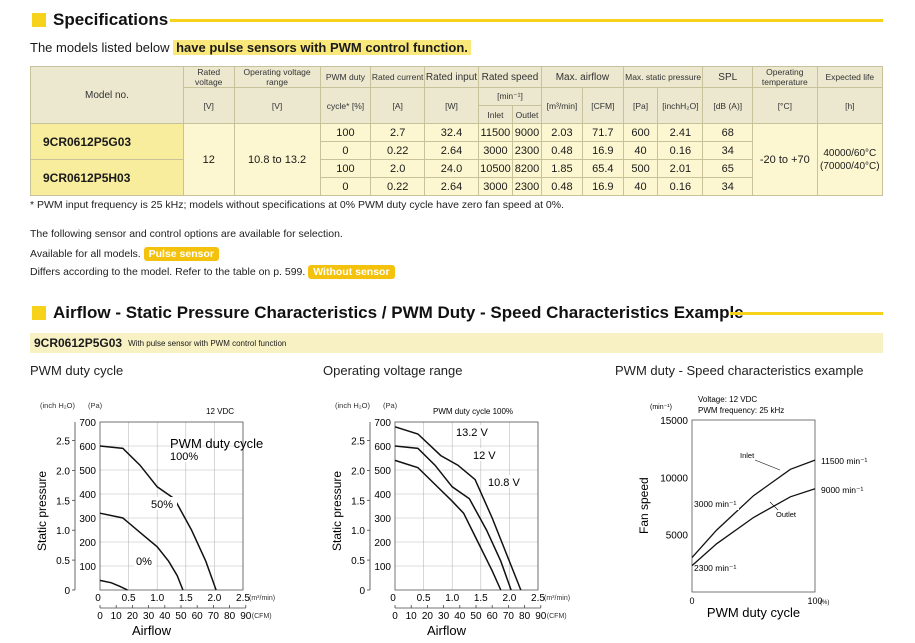  I want to click on chart1-xtick-m3: 2.5, so click(243, 598).